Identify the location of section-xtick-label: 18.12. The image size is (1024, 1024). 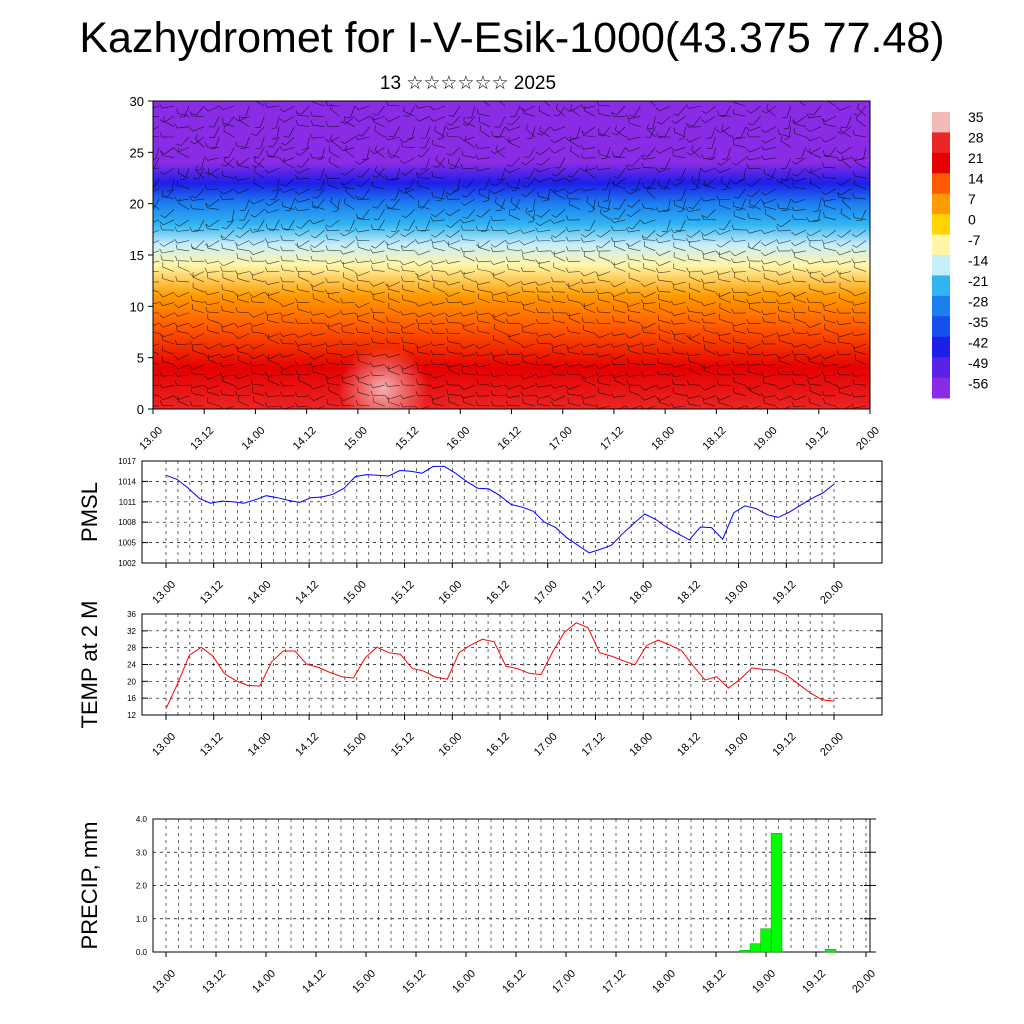
(715, 439).